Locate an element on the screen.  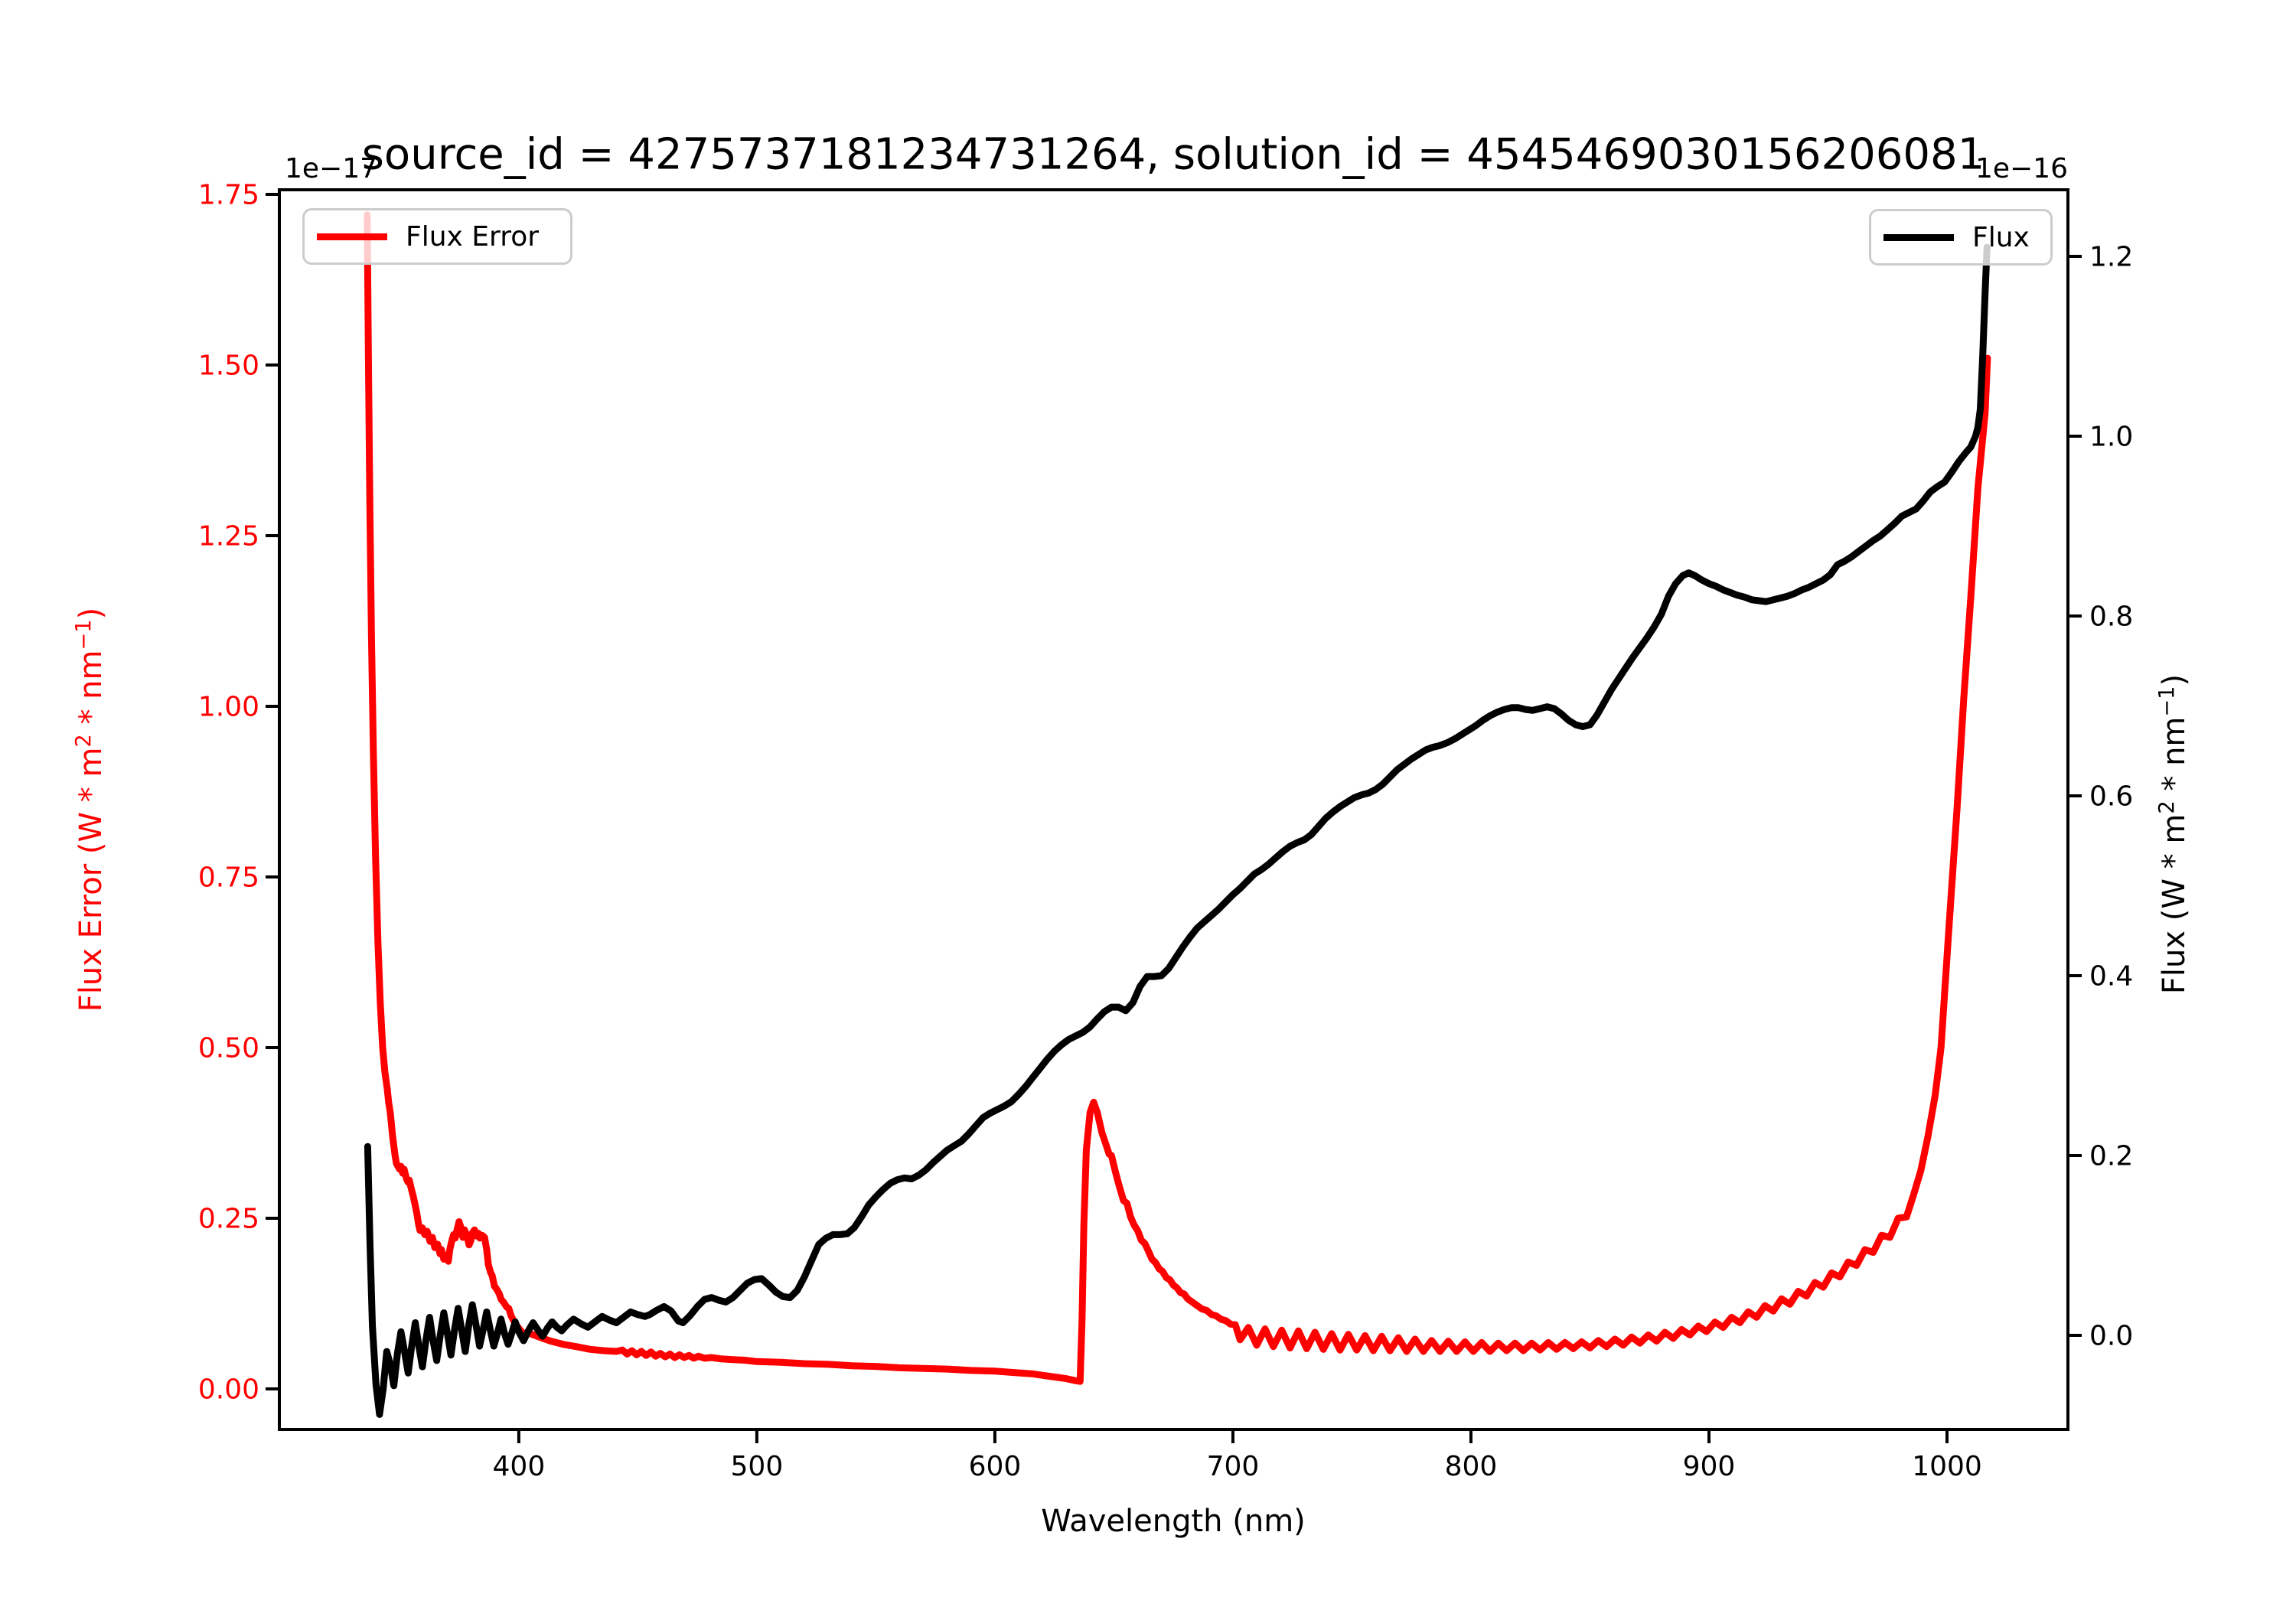
legend-flux-error: Flux Error is located at coordinates (437, 237).